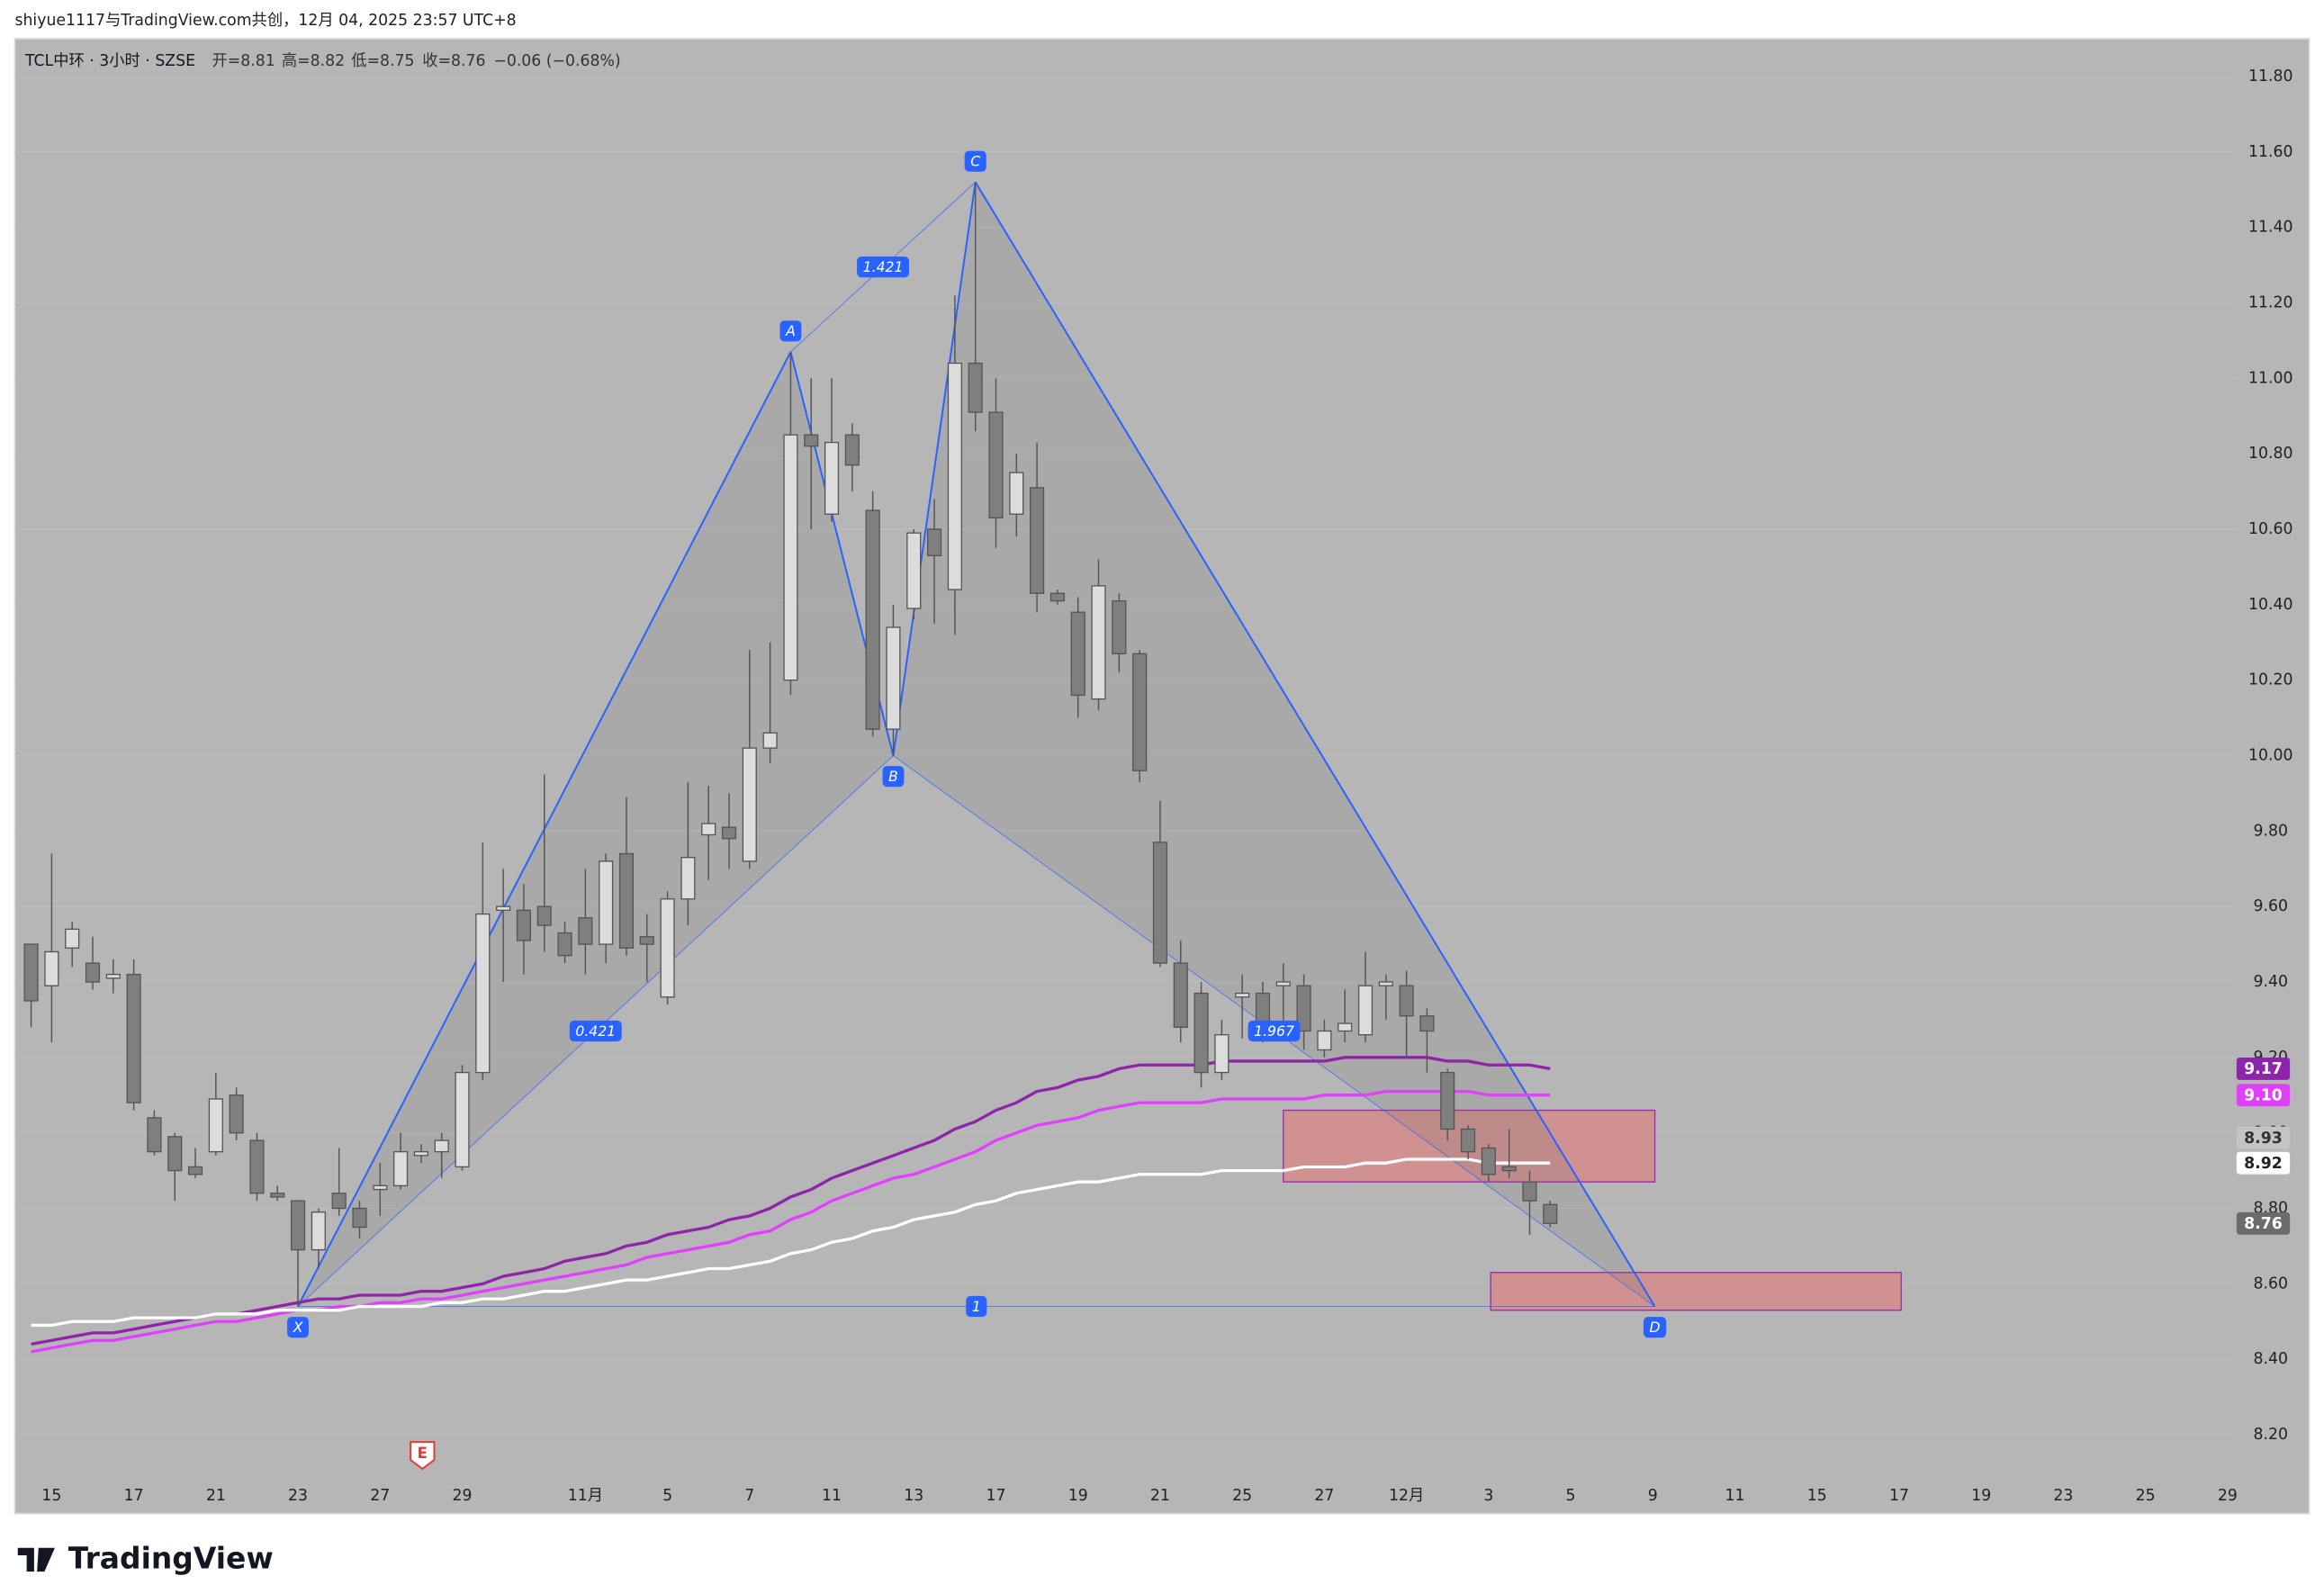 The height and width of the screenshot is (1594, 2324). What do you see at coordinates (2270, 605) in the screenshot?
I see `y-tick-label: 10.40` at bounding box center [2270, 605].